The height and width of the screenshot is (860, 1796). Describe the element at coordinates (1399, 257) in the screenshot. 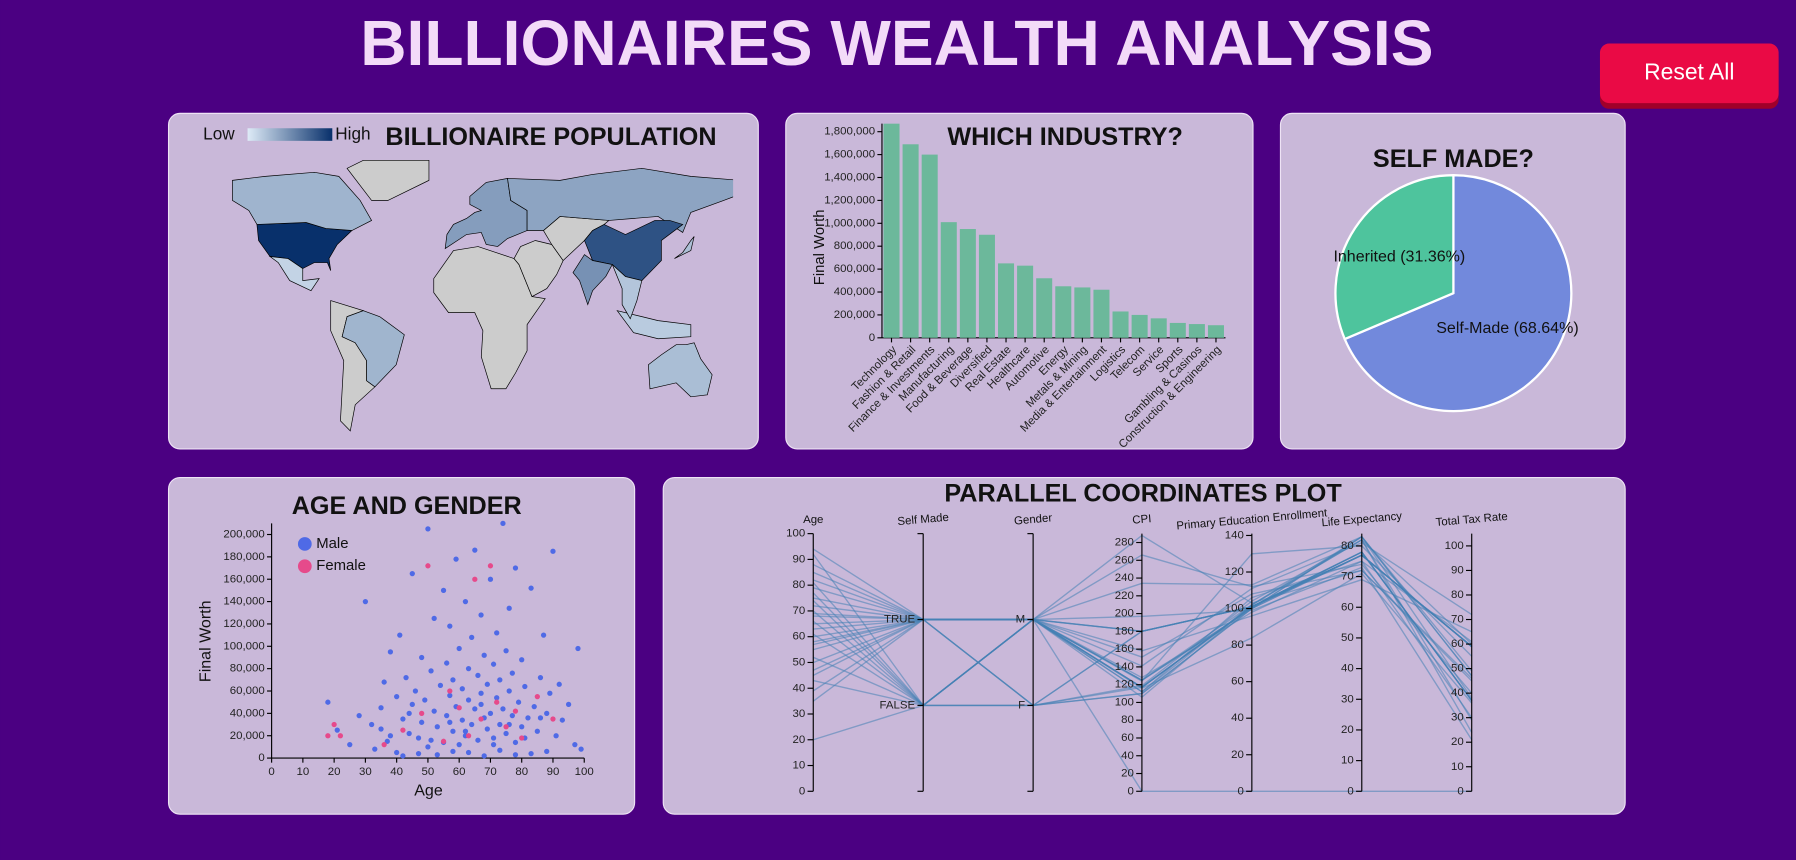

I see `slice-label: Inherited (31.36%)` at that location.